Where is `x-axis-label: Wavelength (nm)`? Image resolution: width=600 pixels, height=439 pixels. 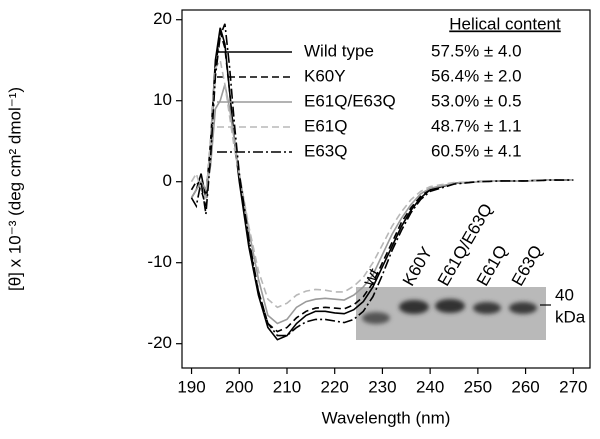 x-axis-label: Wavelength (nm) is located at coordinates (386, 417).